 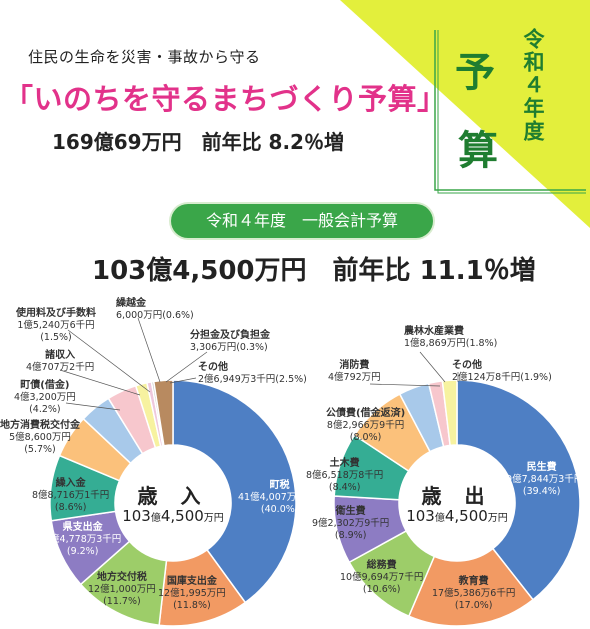 What do you see at coordinates (451, 337) in the screenshot?
I see `exp-label-agri: 農林水産業費 1億8,869万円(1.8%)` at bounding box center [451, 337].